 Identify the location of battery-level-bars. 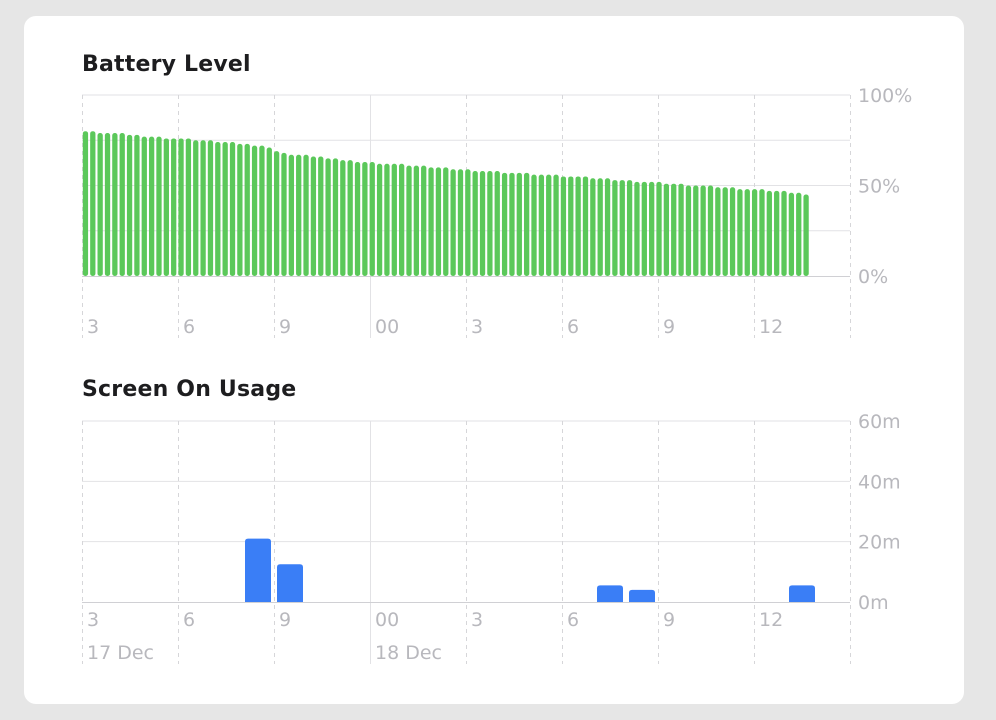
(445, 203).